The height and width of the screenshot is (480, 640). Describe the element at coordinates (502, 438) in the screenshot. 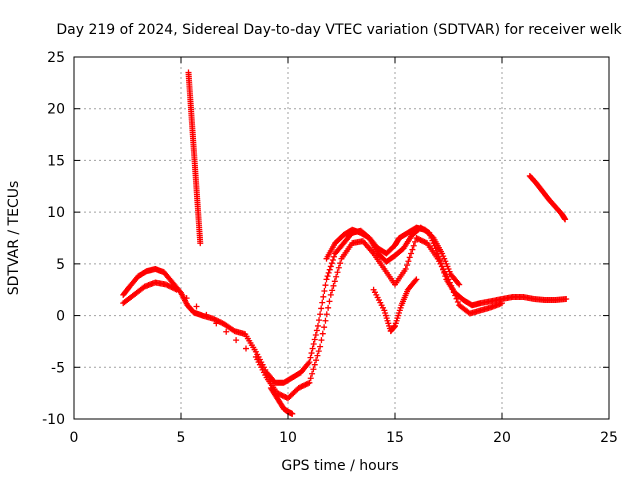

I see `x-tick-label: 20` at that location.